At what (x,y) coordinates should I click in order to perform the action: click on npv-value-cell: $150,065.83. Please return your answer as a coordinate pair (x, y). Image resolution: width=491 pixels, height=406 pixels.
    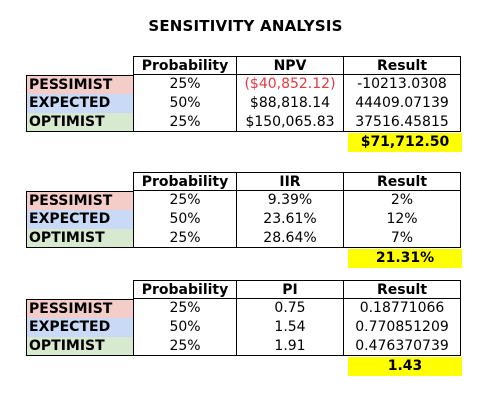
    Looking at the image, I should click on (289, 122).